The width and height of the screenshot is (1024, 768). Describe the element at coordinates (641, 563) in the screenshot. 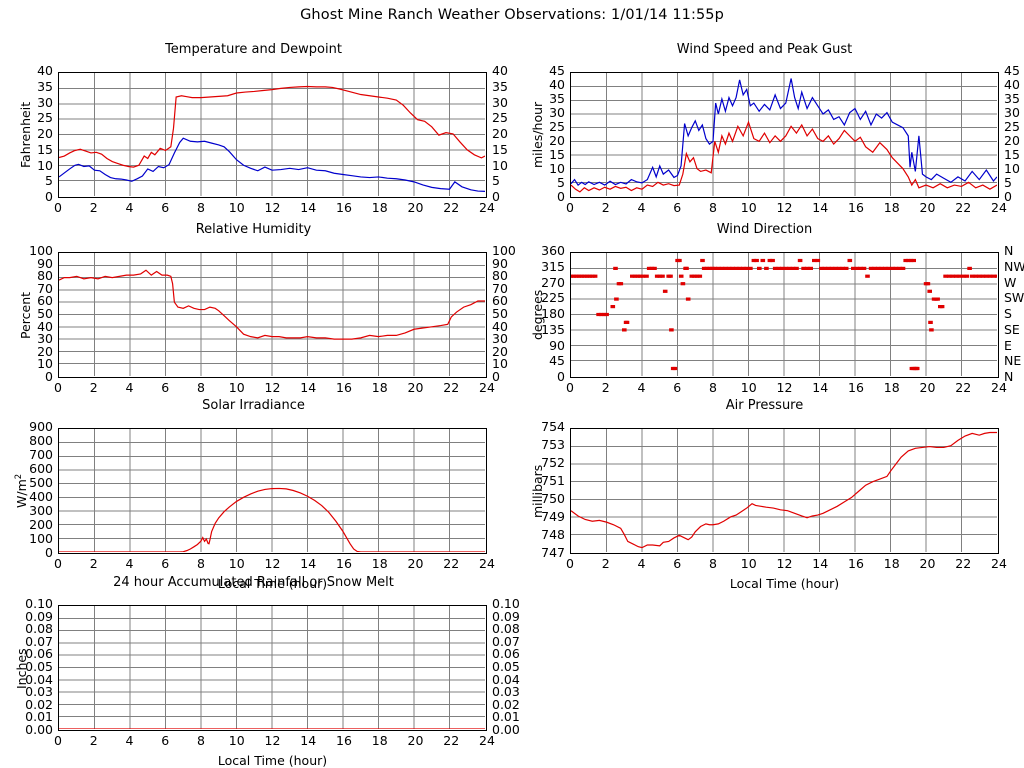

I see `xtick-air_pressure: 4` at that location.